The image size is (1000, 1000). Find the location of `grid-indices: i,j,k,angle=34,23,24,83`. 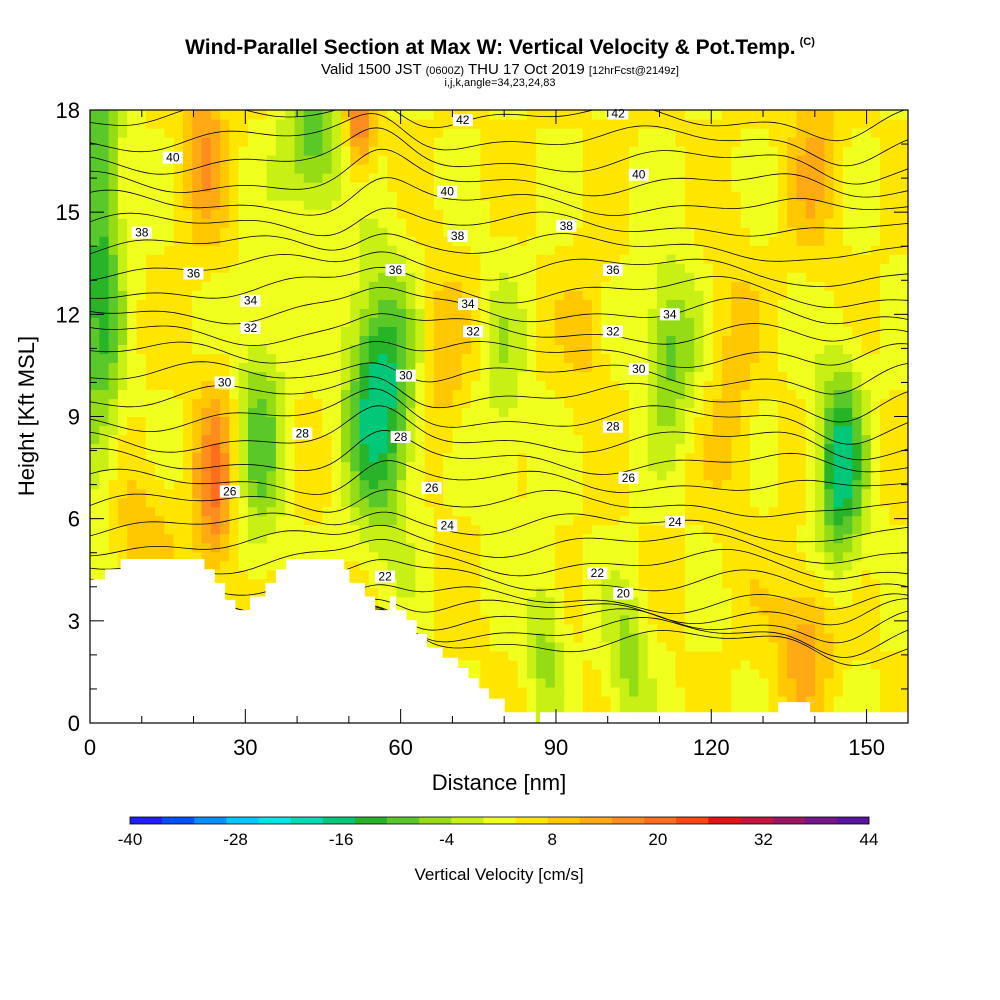

grid-indices: i,j,k,angle=34,23,24,83 is located at coordinates (500, 83).